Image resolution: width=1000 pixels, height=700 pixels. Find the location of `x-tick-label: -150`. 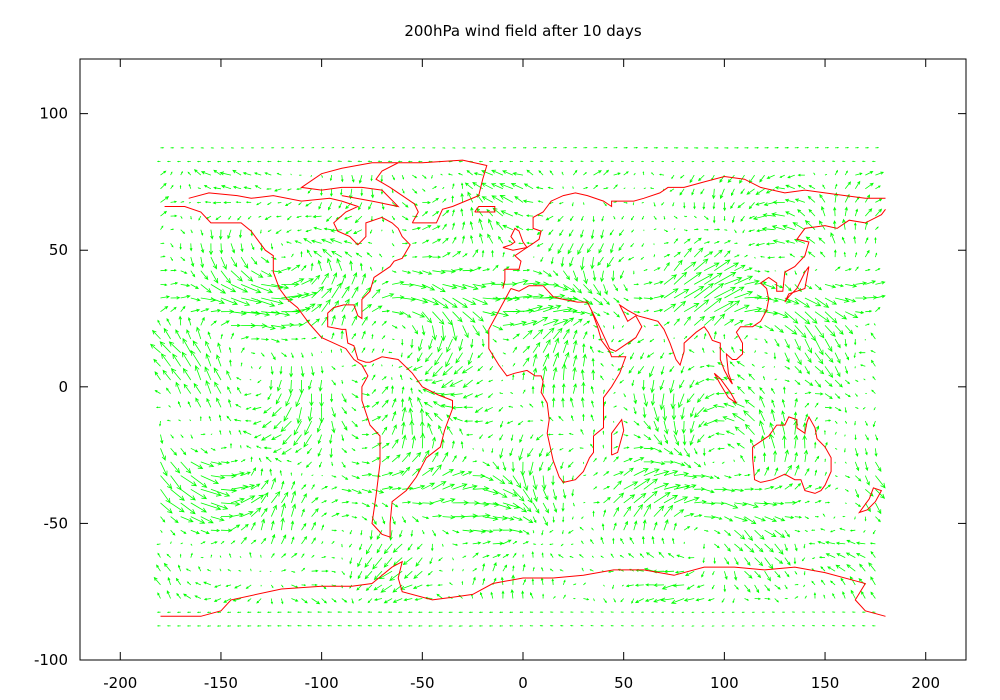

x-tick-label: -150 is located at coordinates (221, 683).